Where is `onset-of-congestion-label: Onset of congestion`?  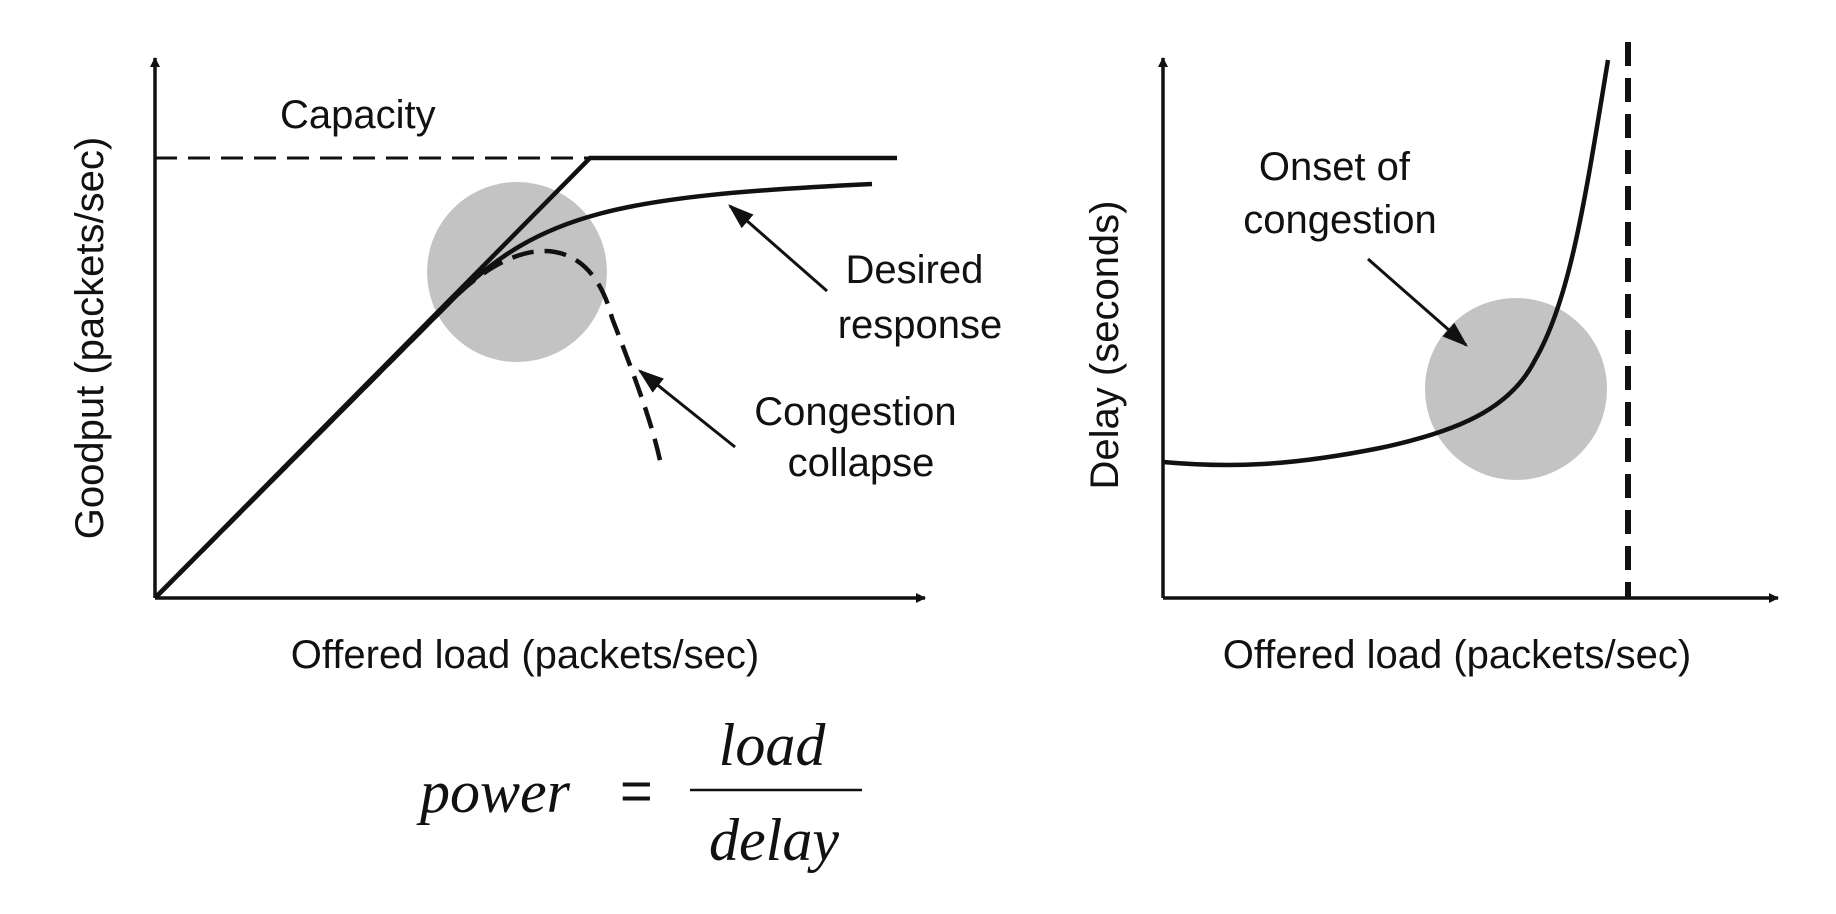 onset-of-congestion-label: Onset of congestion is located at coordinates (1339, 193).